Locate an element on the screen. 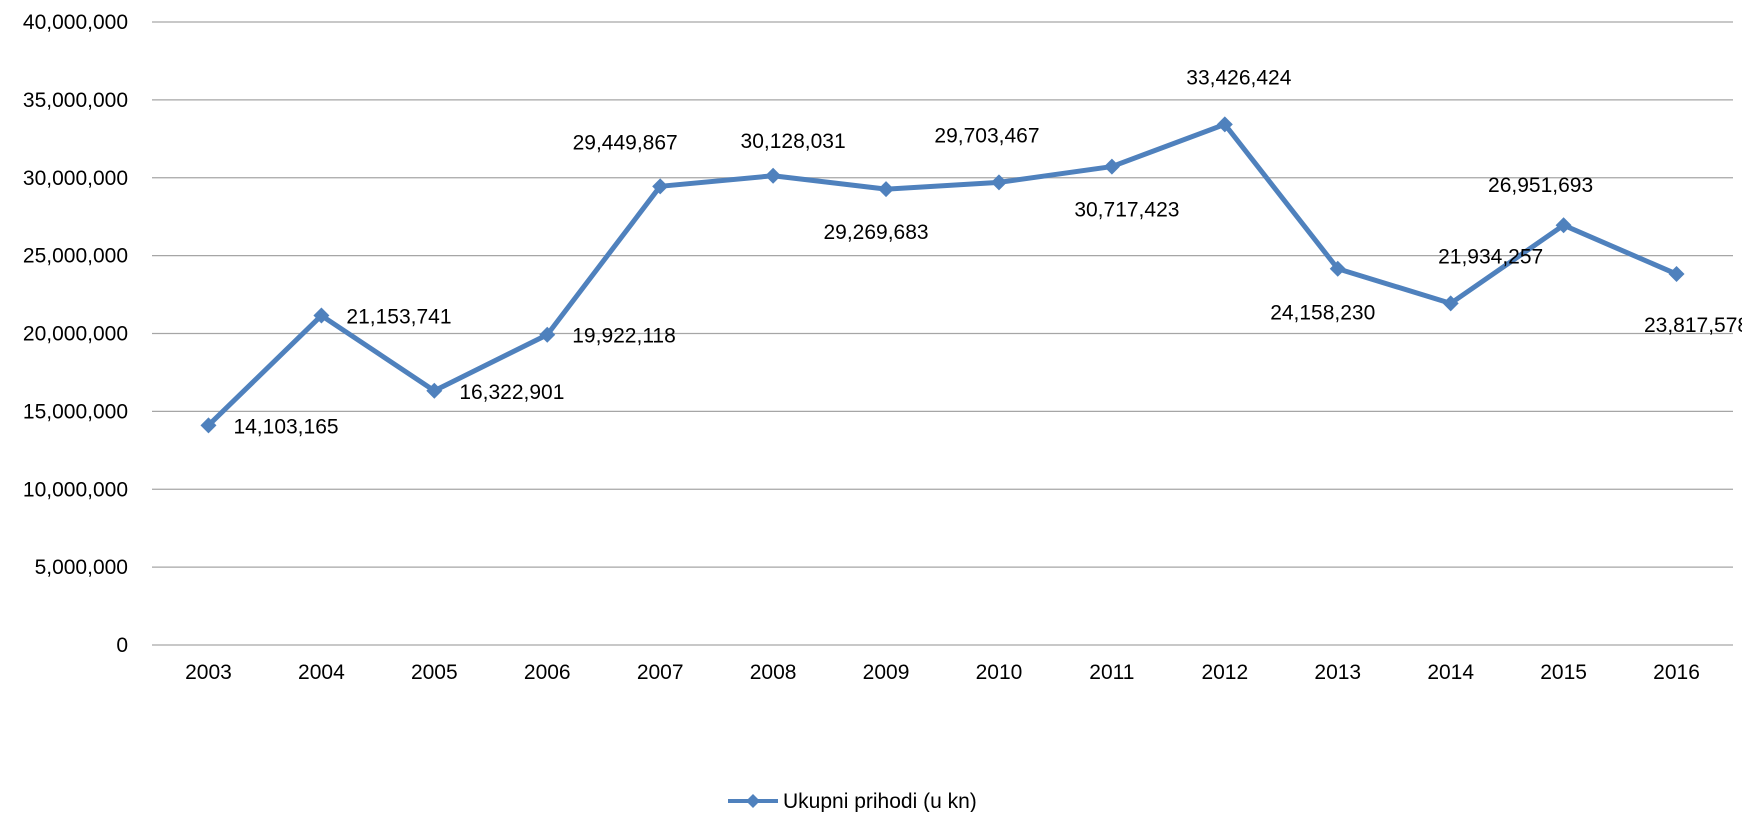 The image size is (1742, 817). y-tick-label: 20,000,000 is located at coordinates (75, 334).